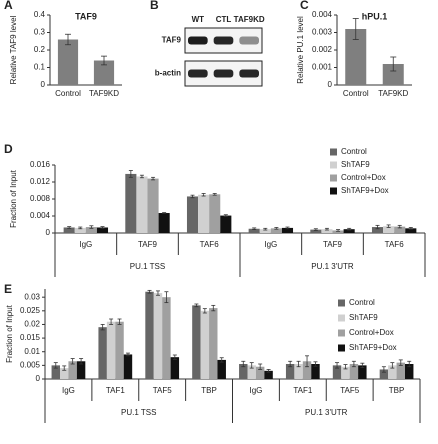  Describe the element at coordinates (8, 6) in the screenshot. I see `panel-letter: A` at that location.